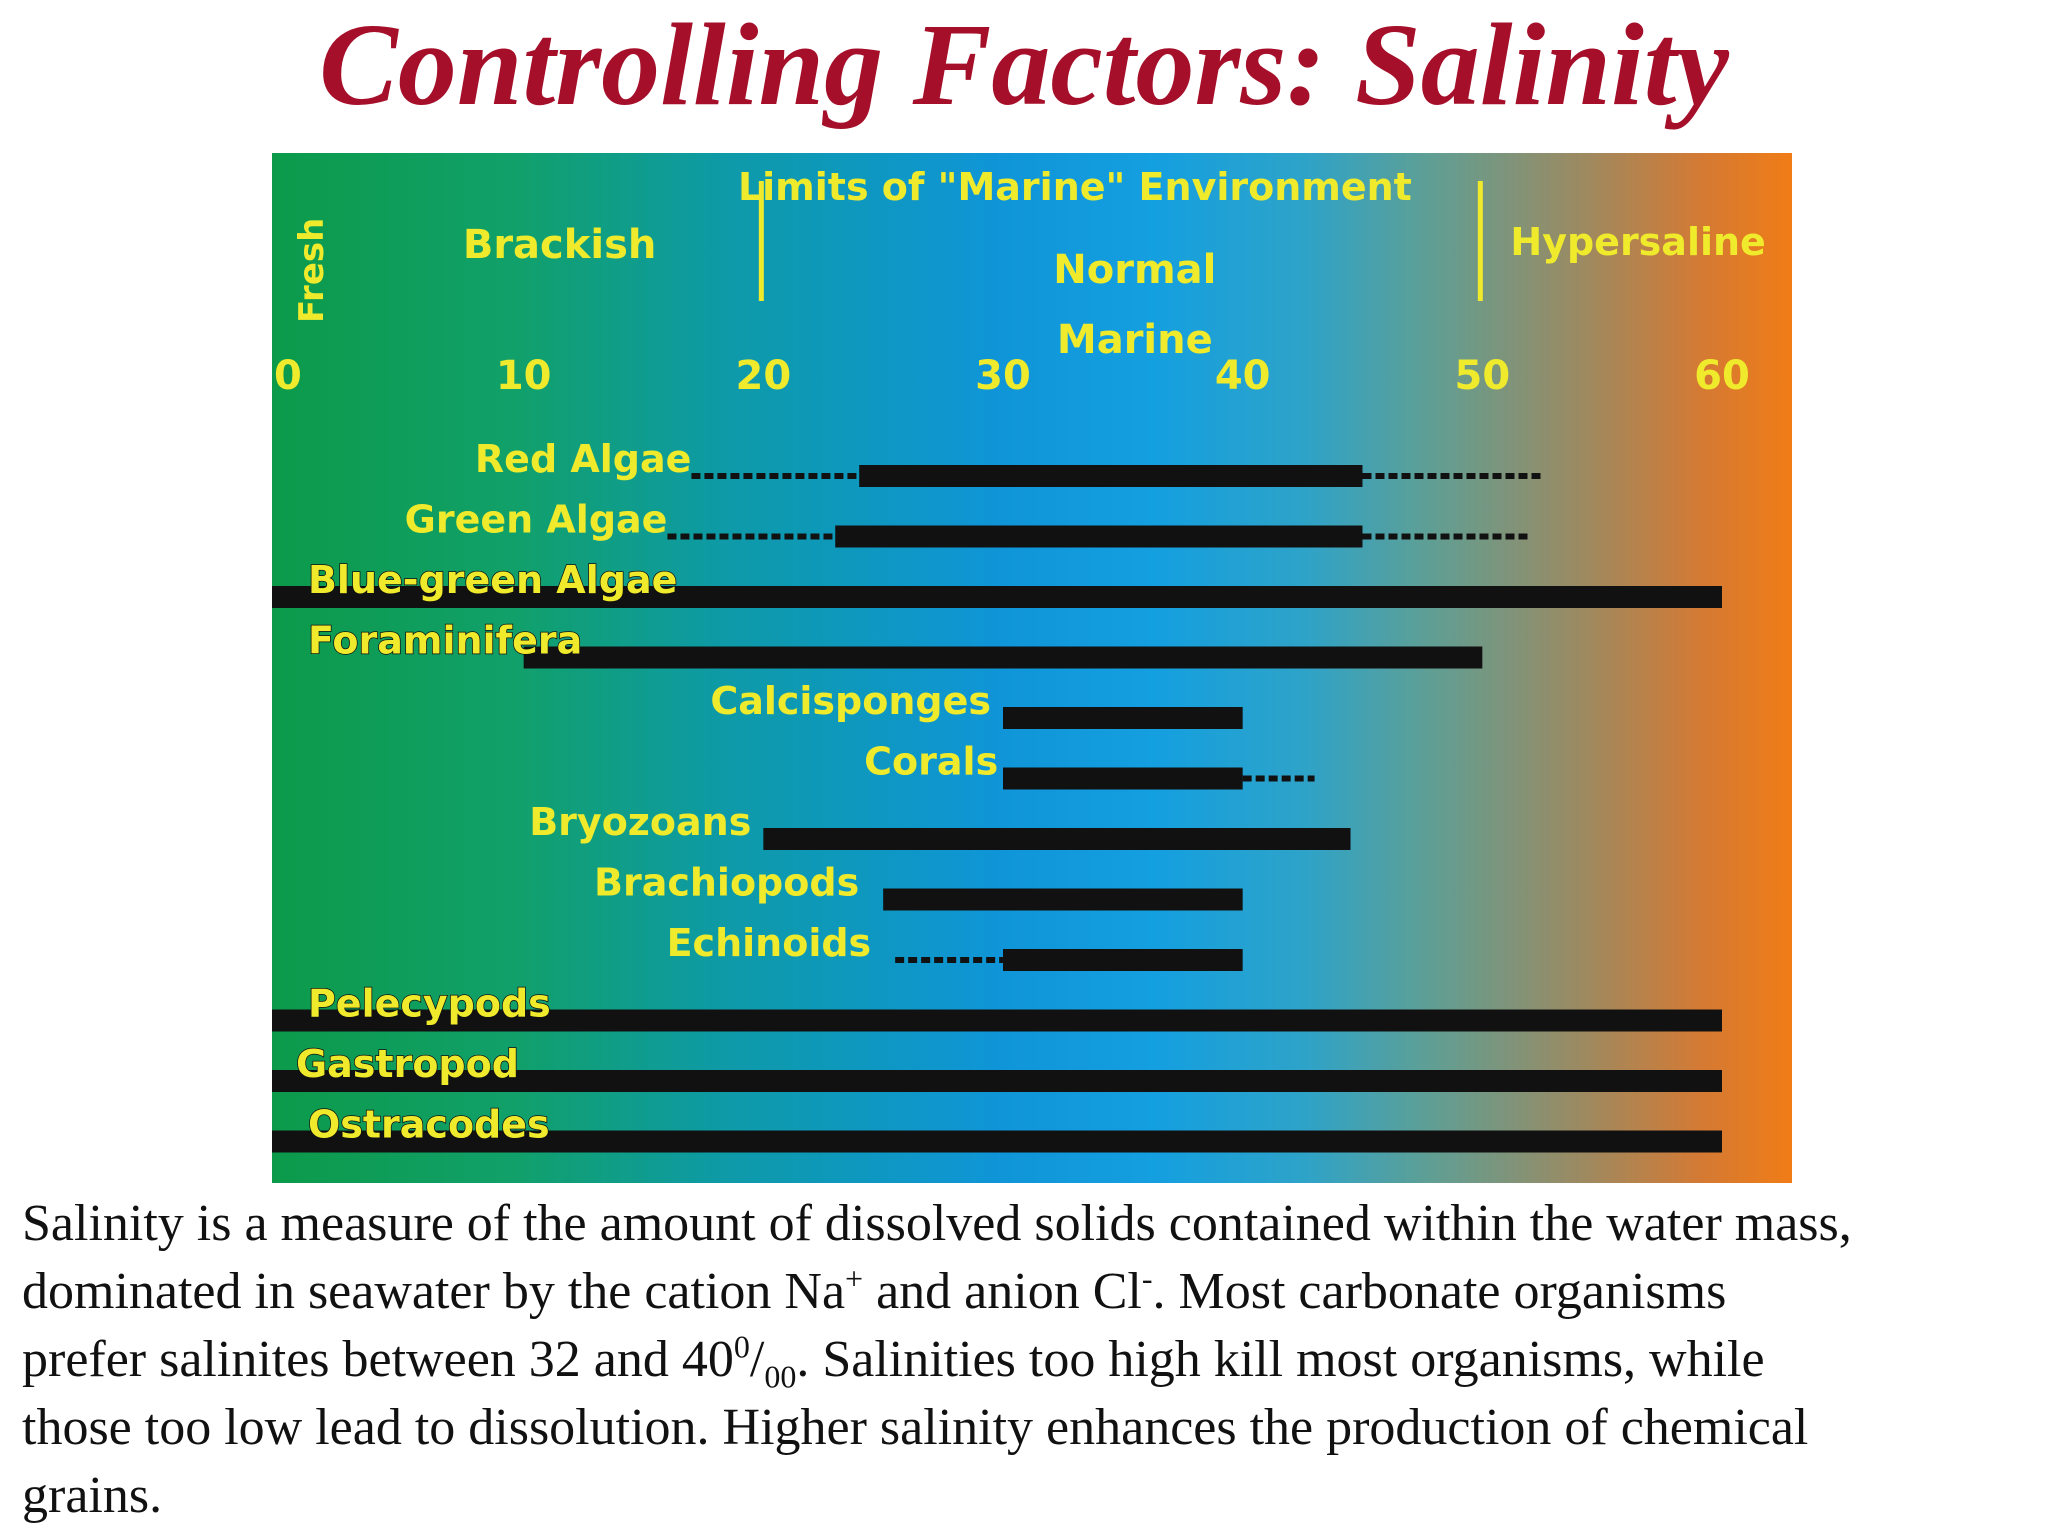  Describe the element at coordinates (492, 580) in the screenshot. I see `bar-label-blue-green-algae: Blue-green Algae` at that location.